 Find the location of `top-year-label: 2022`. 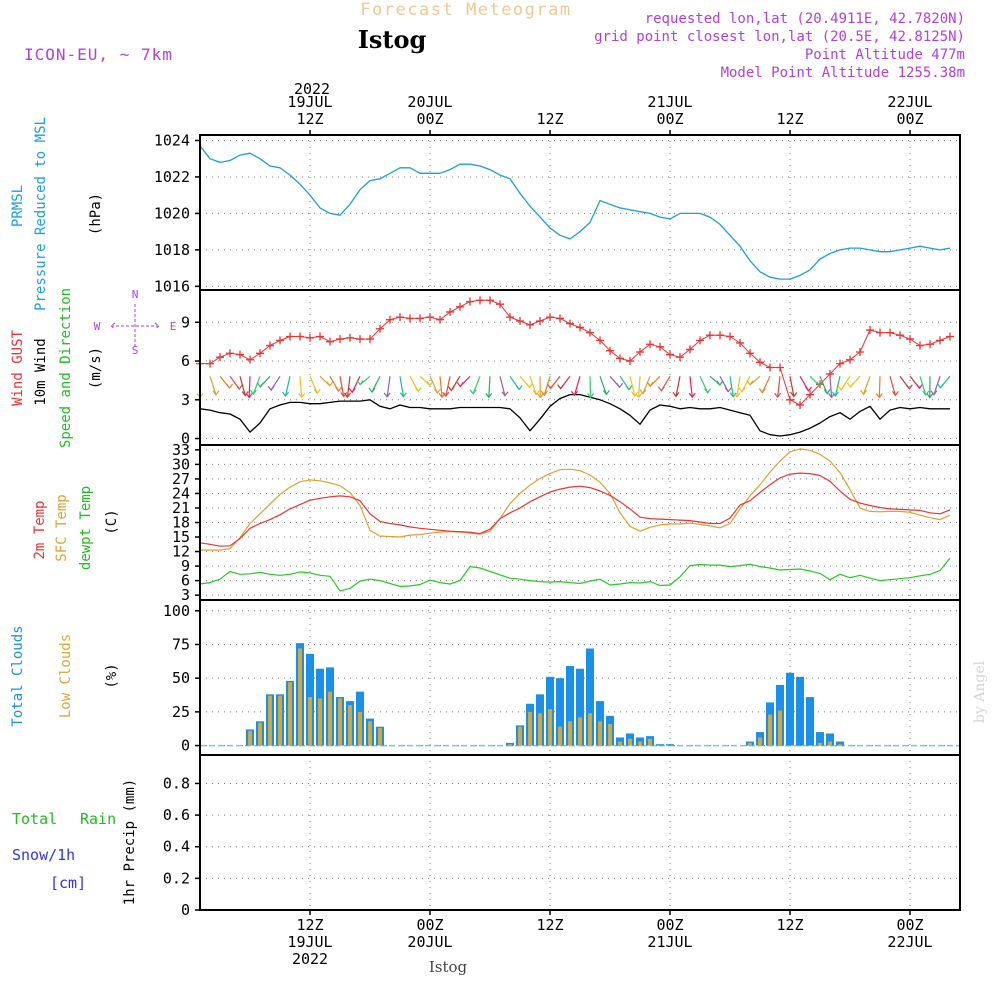

top-year-label: 2022 is located at coordinates (312, 89).